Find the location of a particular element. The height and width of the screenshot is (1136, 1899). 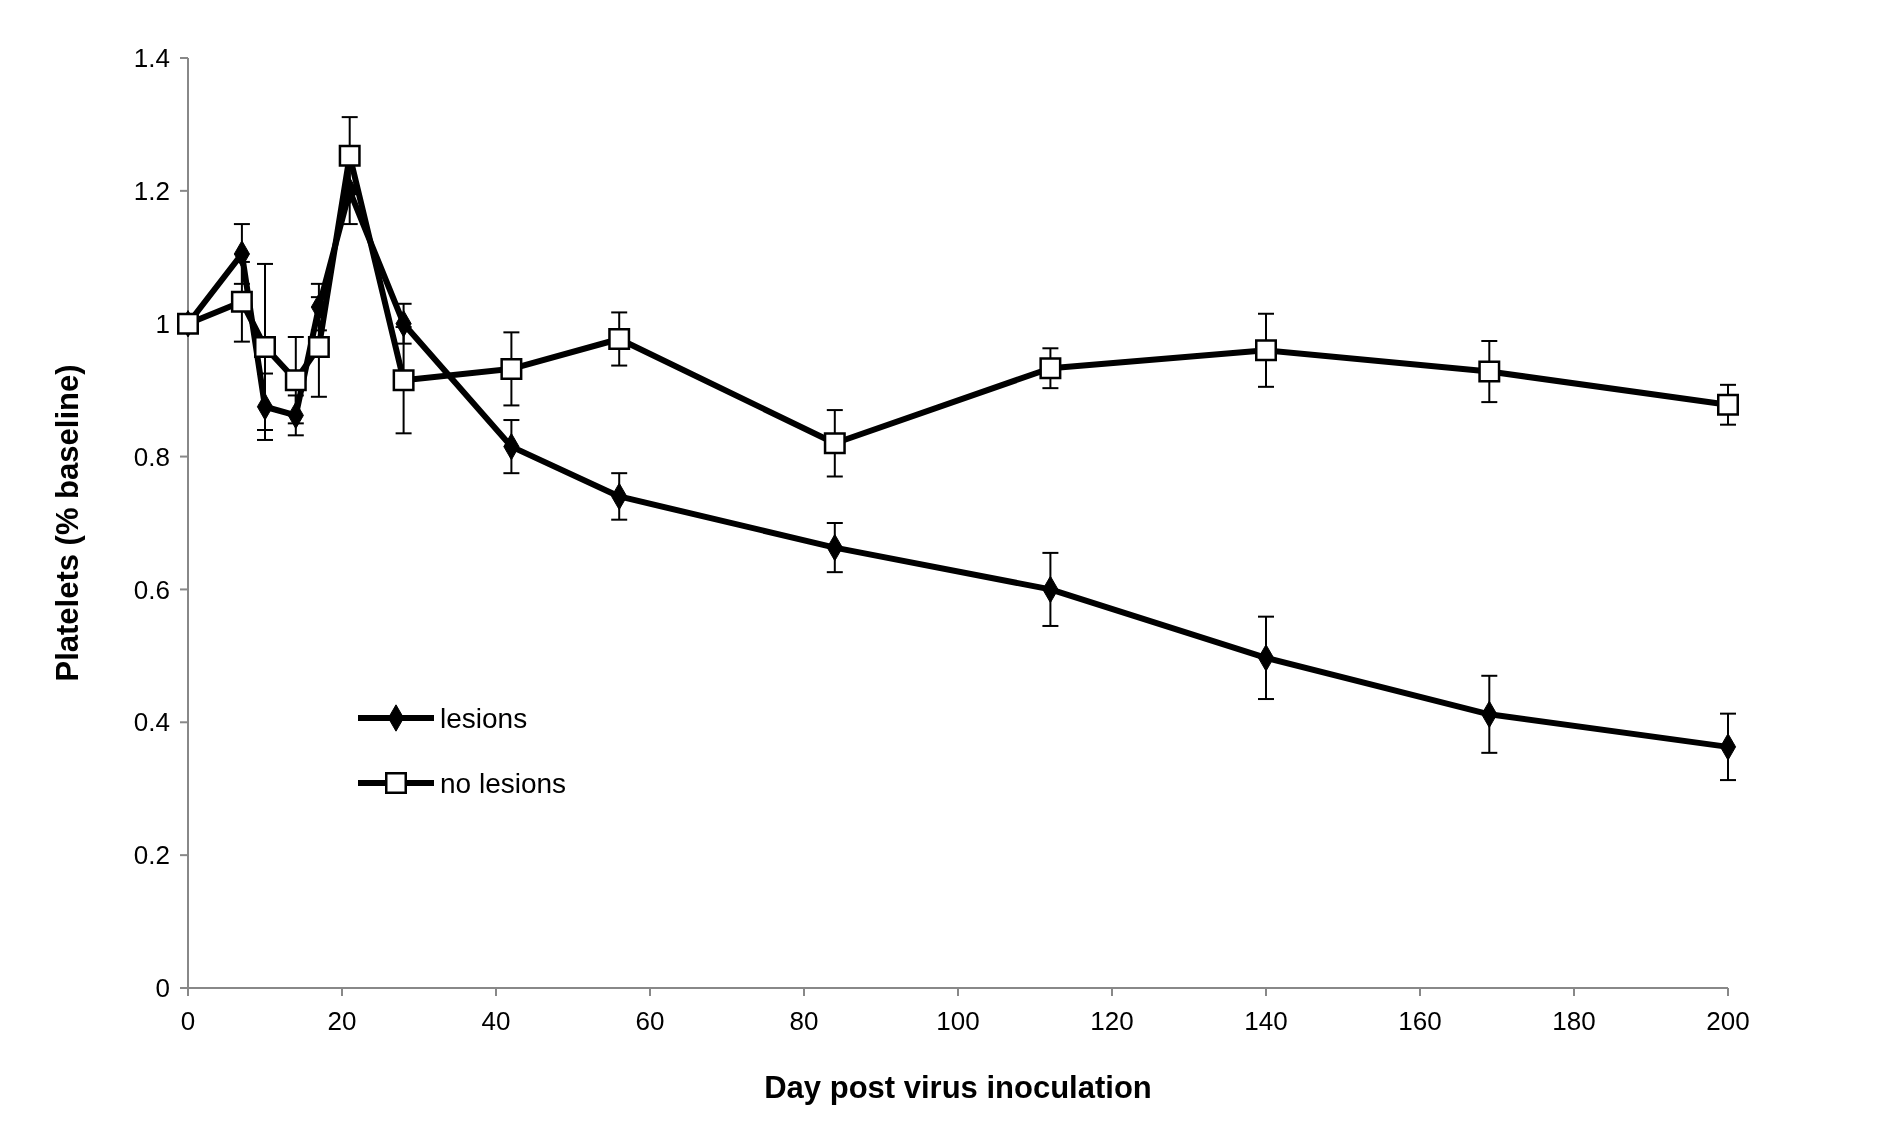

legend-label: lesions is located at coordinates (484, 718).